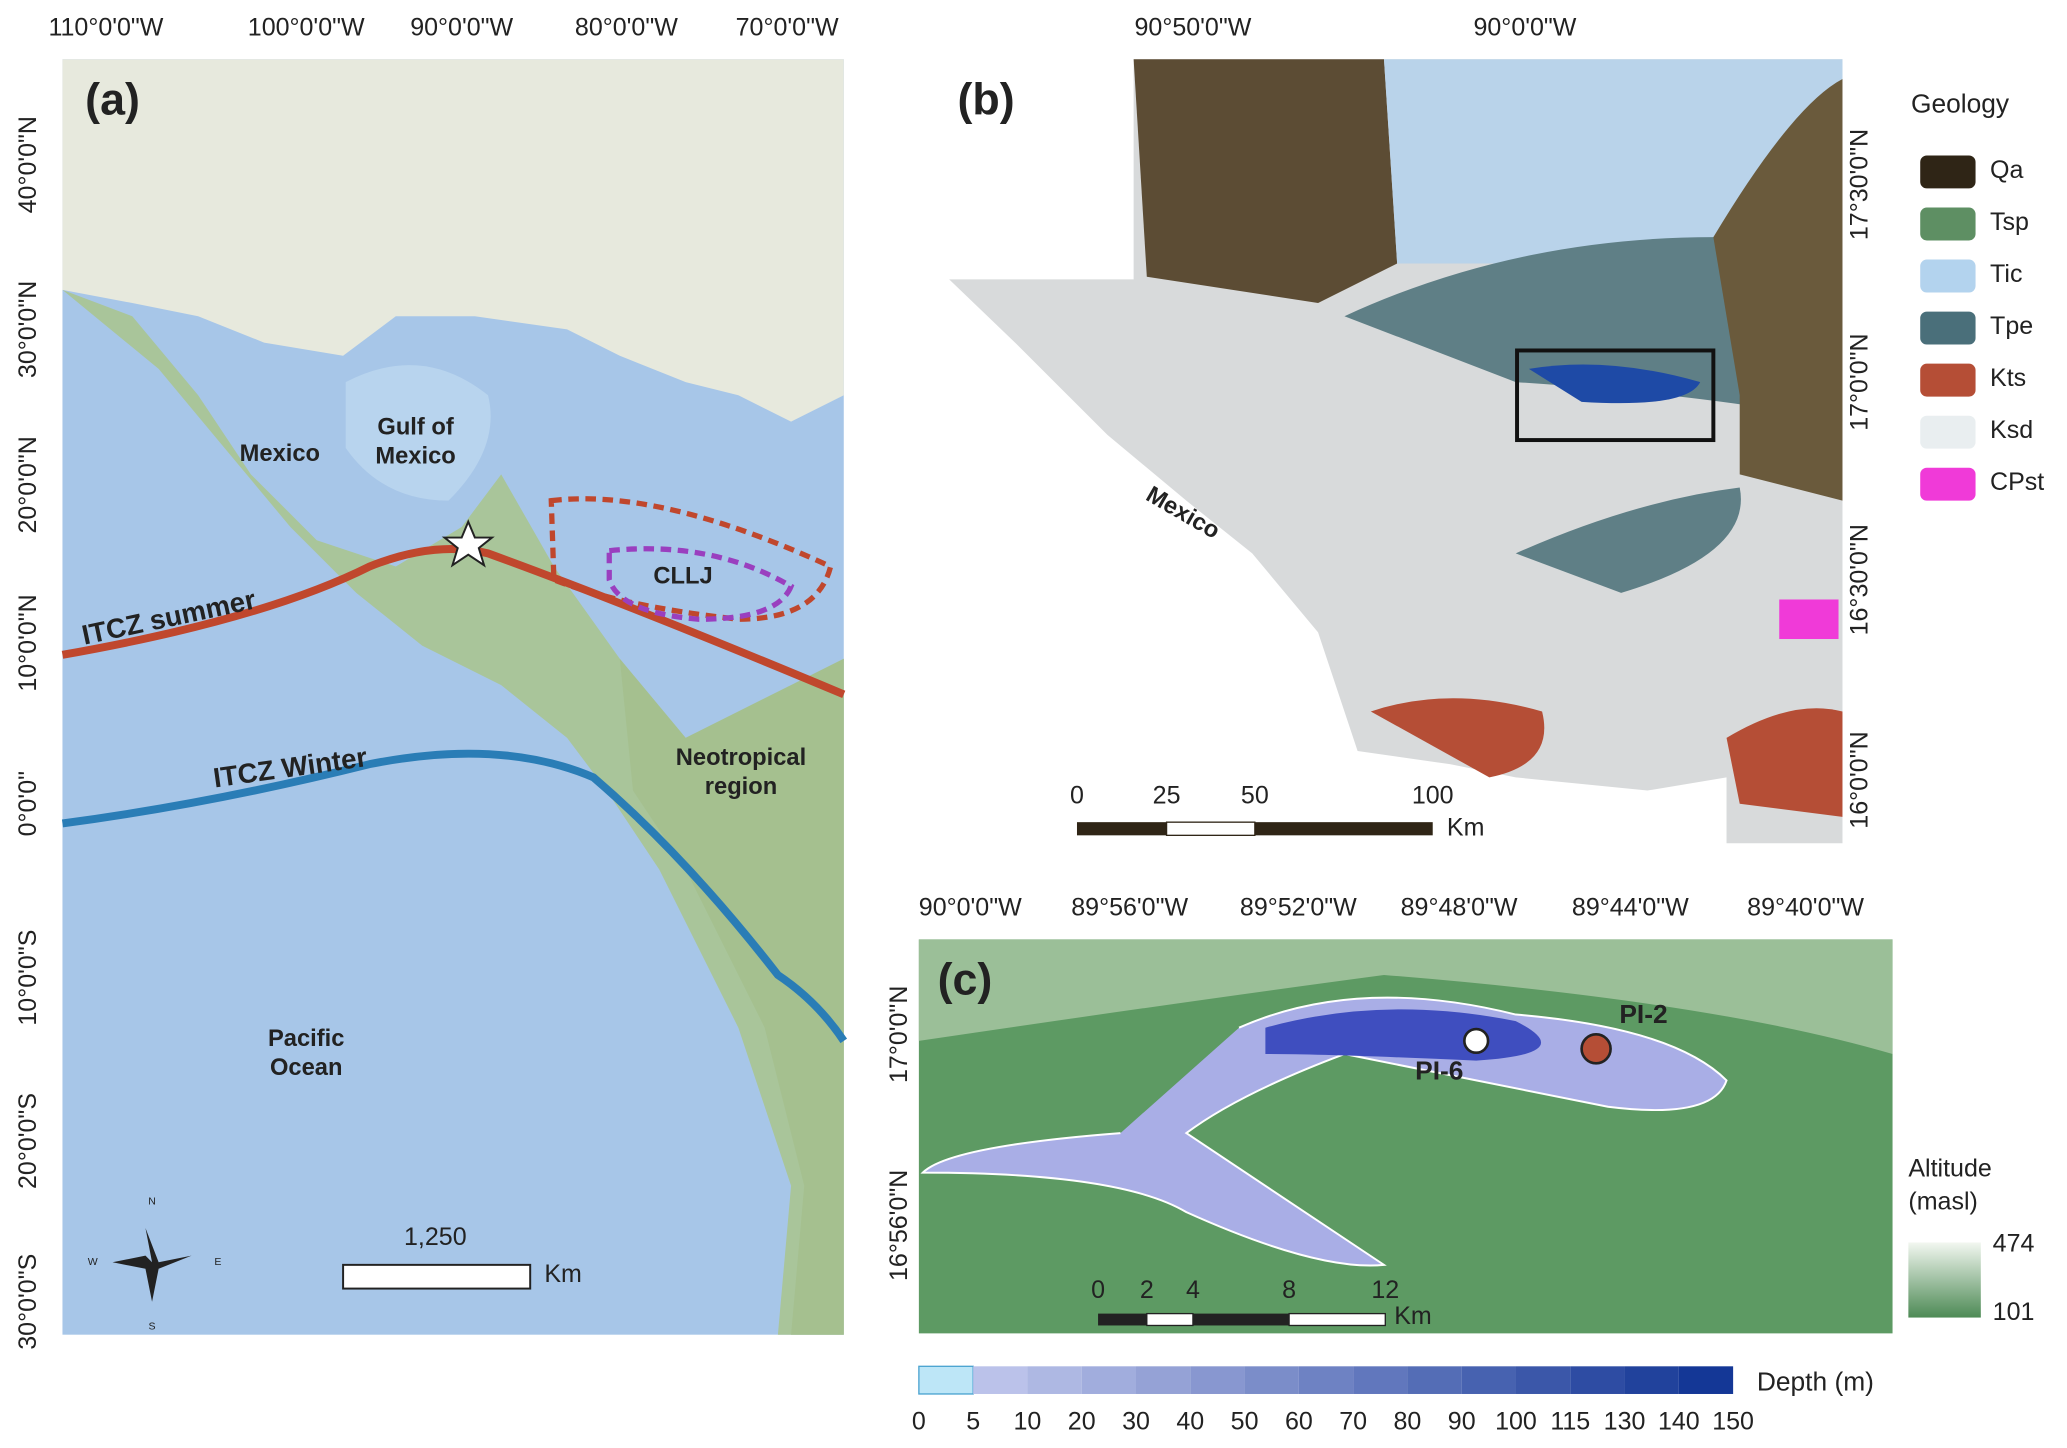 Image resolution: width=2067 pixels, height=1448 pixels. What do you see at coordinates (93, 1262) in the screenshot?
I see `label: W` at bounding box center [93, 1262].